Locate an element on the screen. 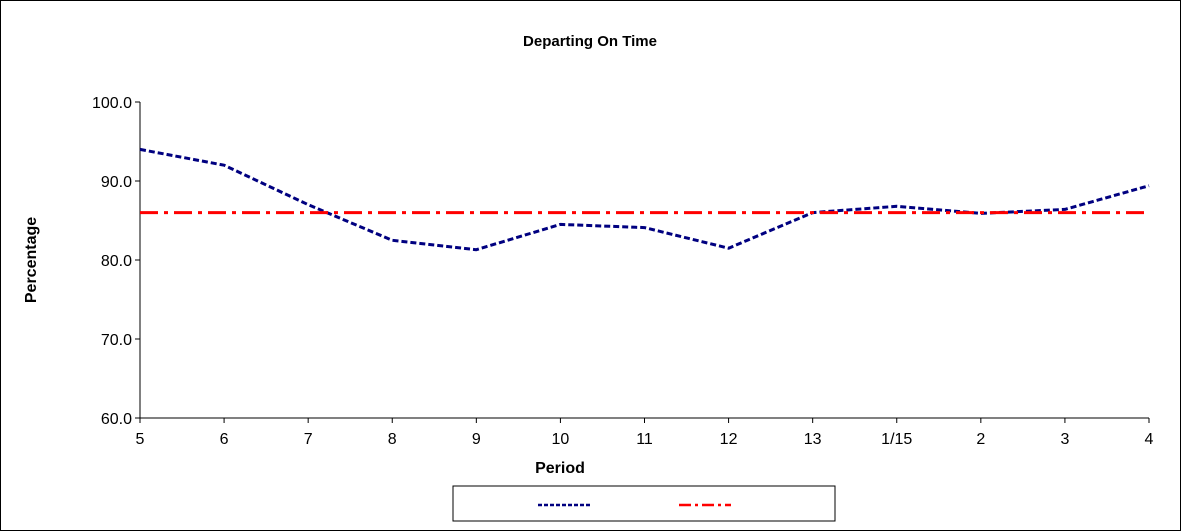  x-tick-label: 4 is located at coordinates (1149, 439).